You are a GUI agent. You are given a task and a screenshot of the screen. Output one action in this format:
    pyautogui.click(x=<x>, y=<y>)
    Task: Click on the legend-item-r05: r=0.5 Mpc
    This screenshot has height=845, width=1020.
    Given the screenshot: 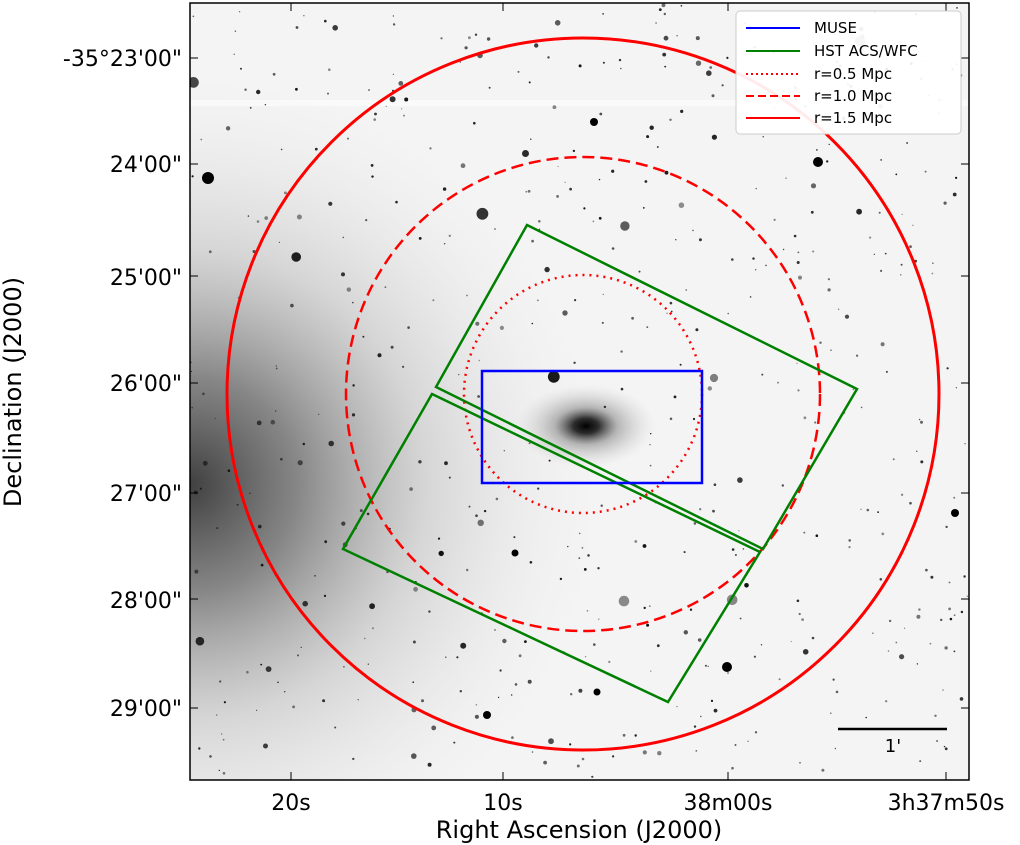 What is the action you would take?
    pyautogui.click(x=819, y=74)
    